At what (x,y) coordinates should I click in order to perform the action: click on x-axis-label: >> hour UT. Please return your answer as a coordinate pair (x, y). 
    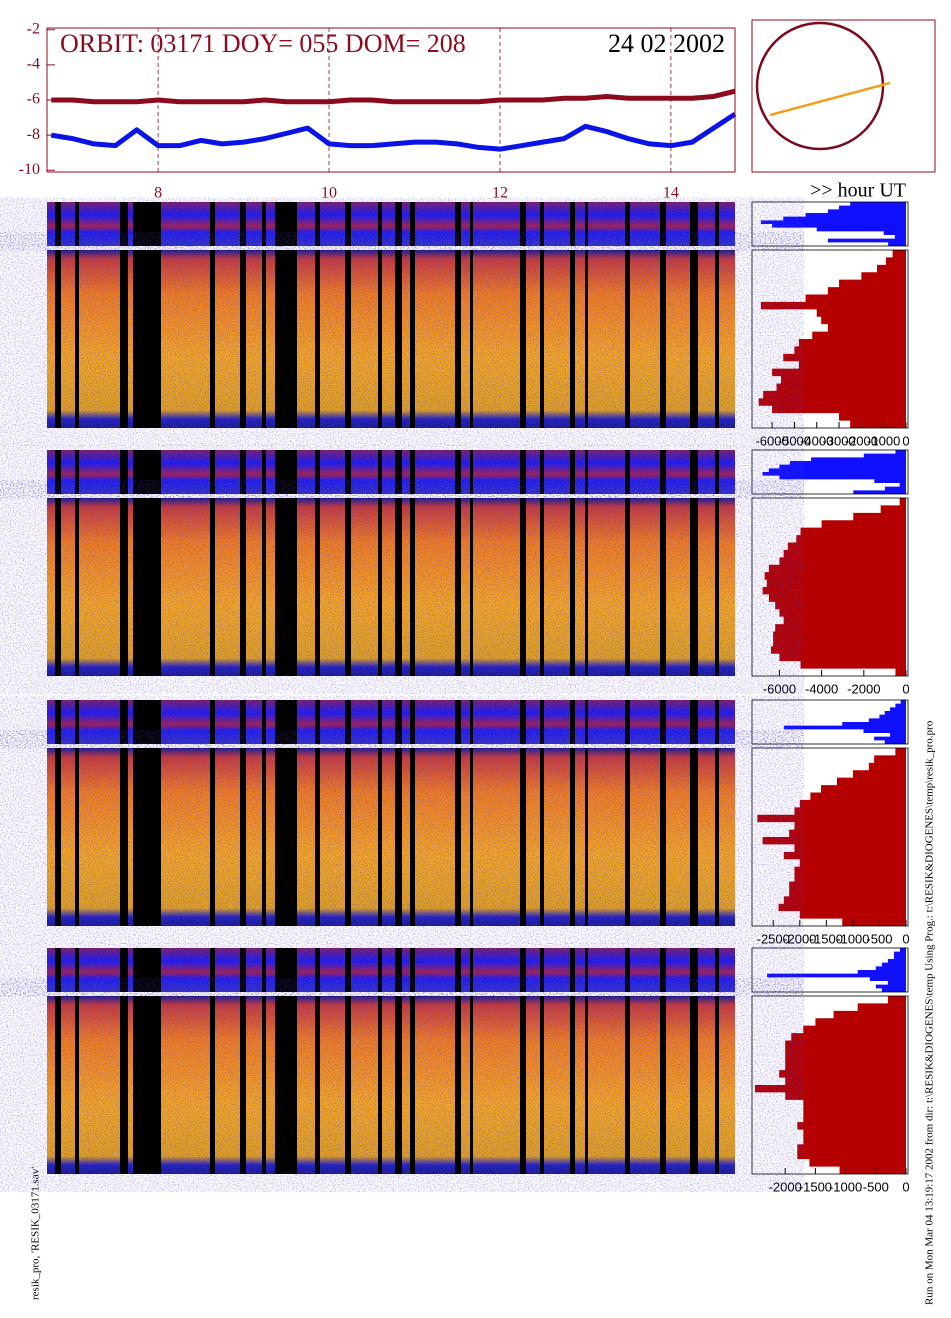
    Looking at the image, I should click on (858, 191).